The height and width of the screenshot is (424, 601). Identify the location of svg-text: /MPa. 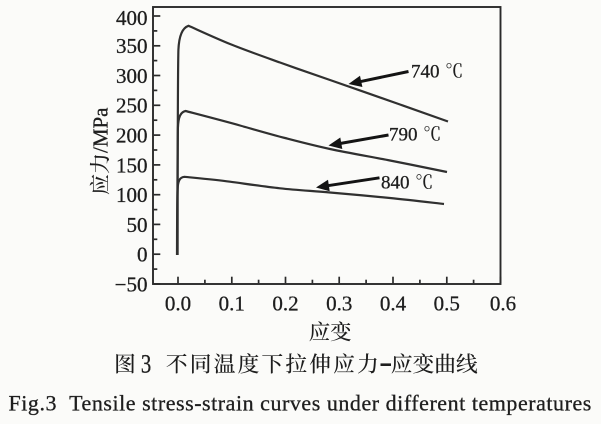
(101, 130).